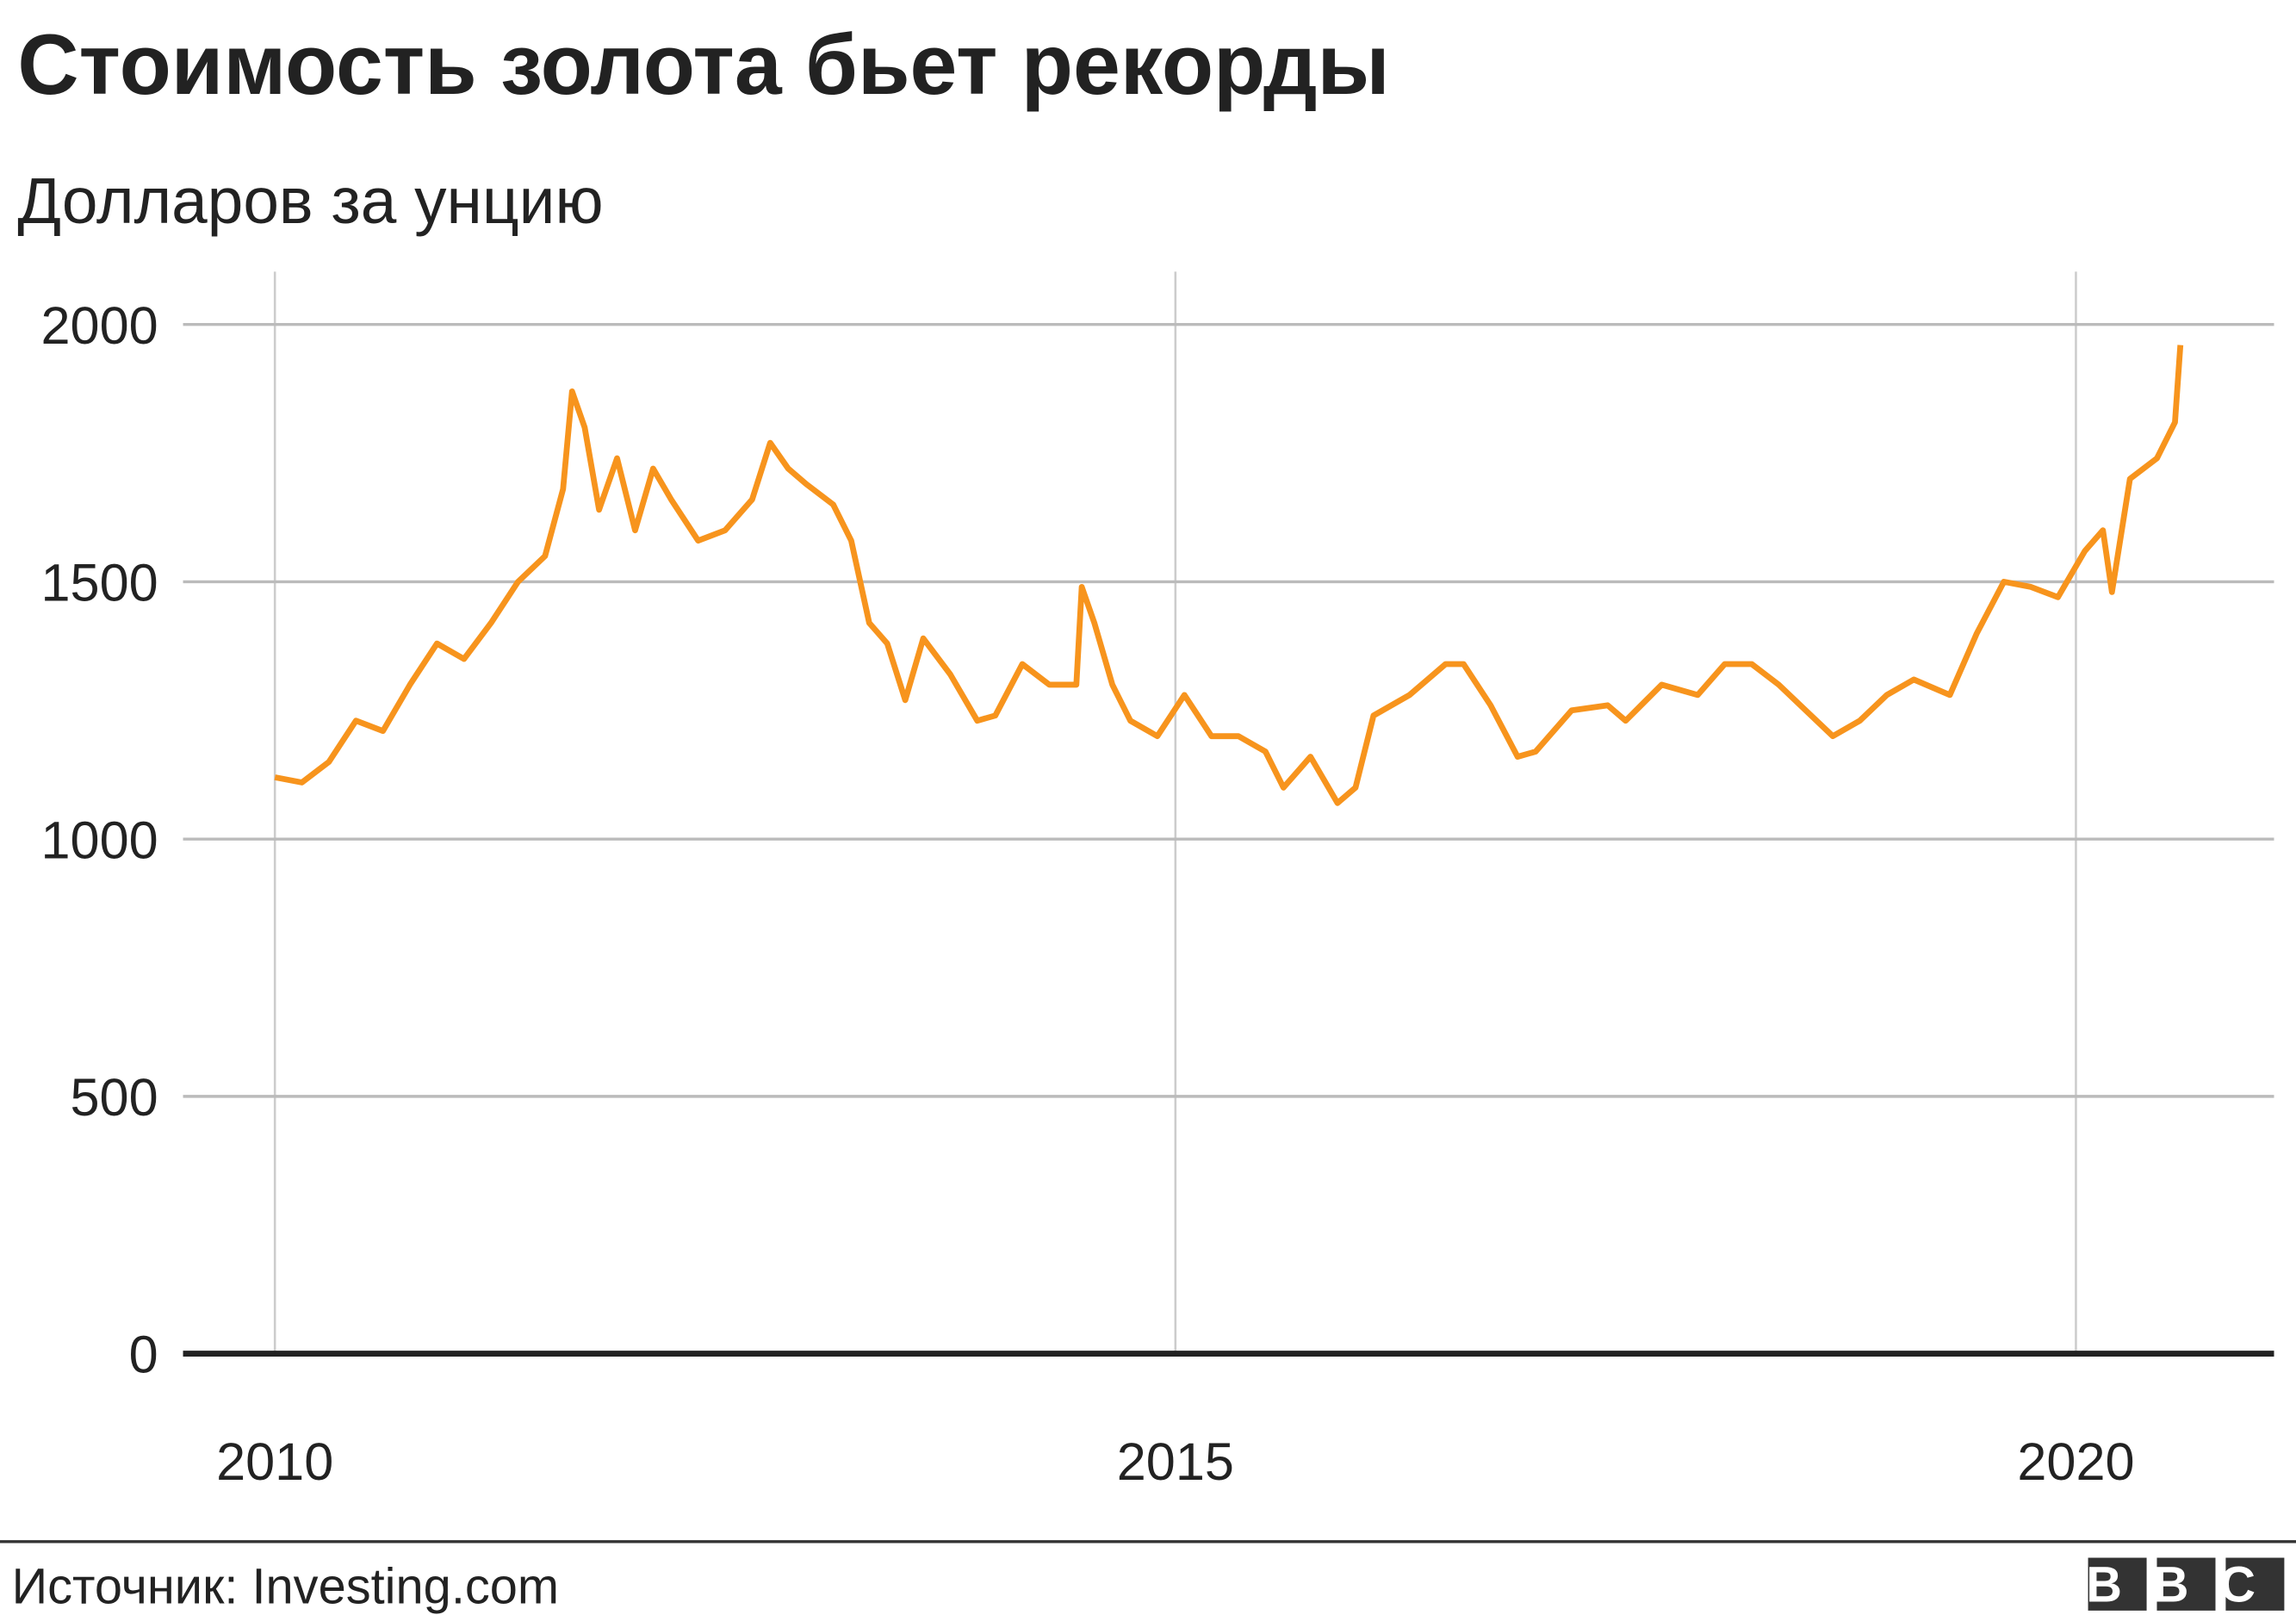 The width and height of the screenshot is (2296, 1615). What do you see at coordinates (703, 64) in the screenshot?
I see `chart-title: Стоимость золота бьет рекорды` at bounding box center [703, 64].